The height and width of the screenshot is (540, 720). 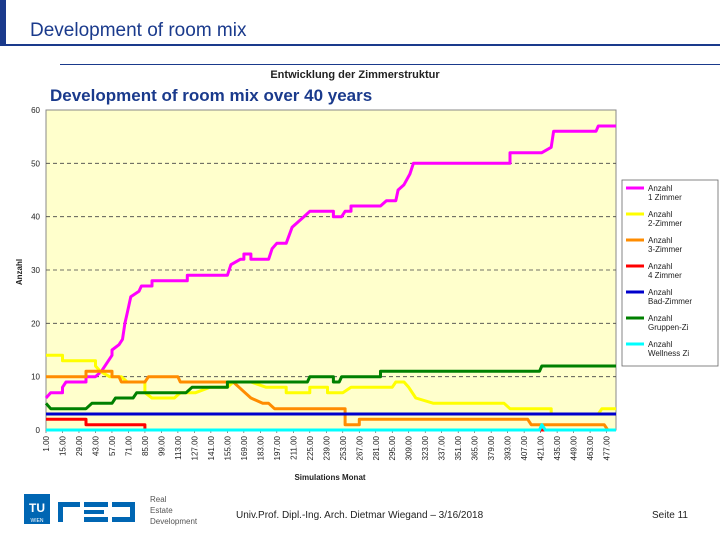 I want to click on logo-line: Development, so click(x=174, y=521).